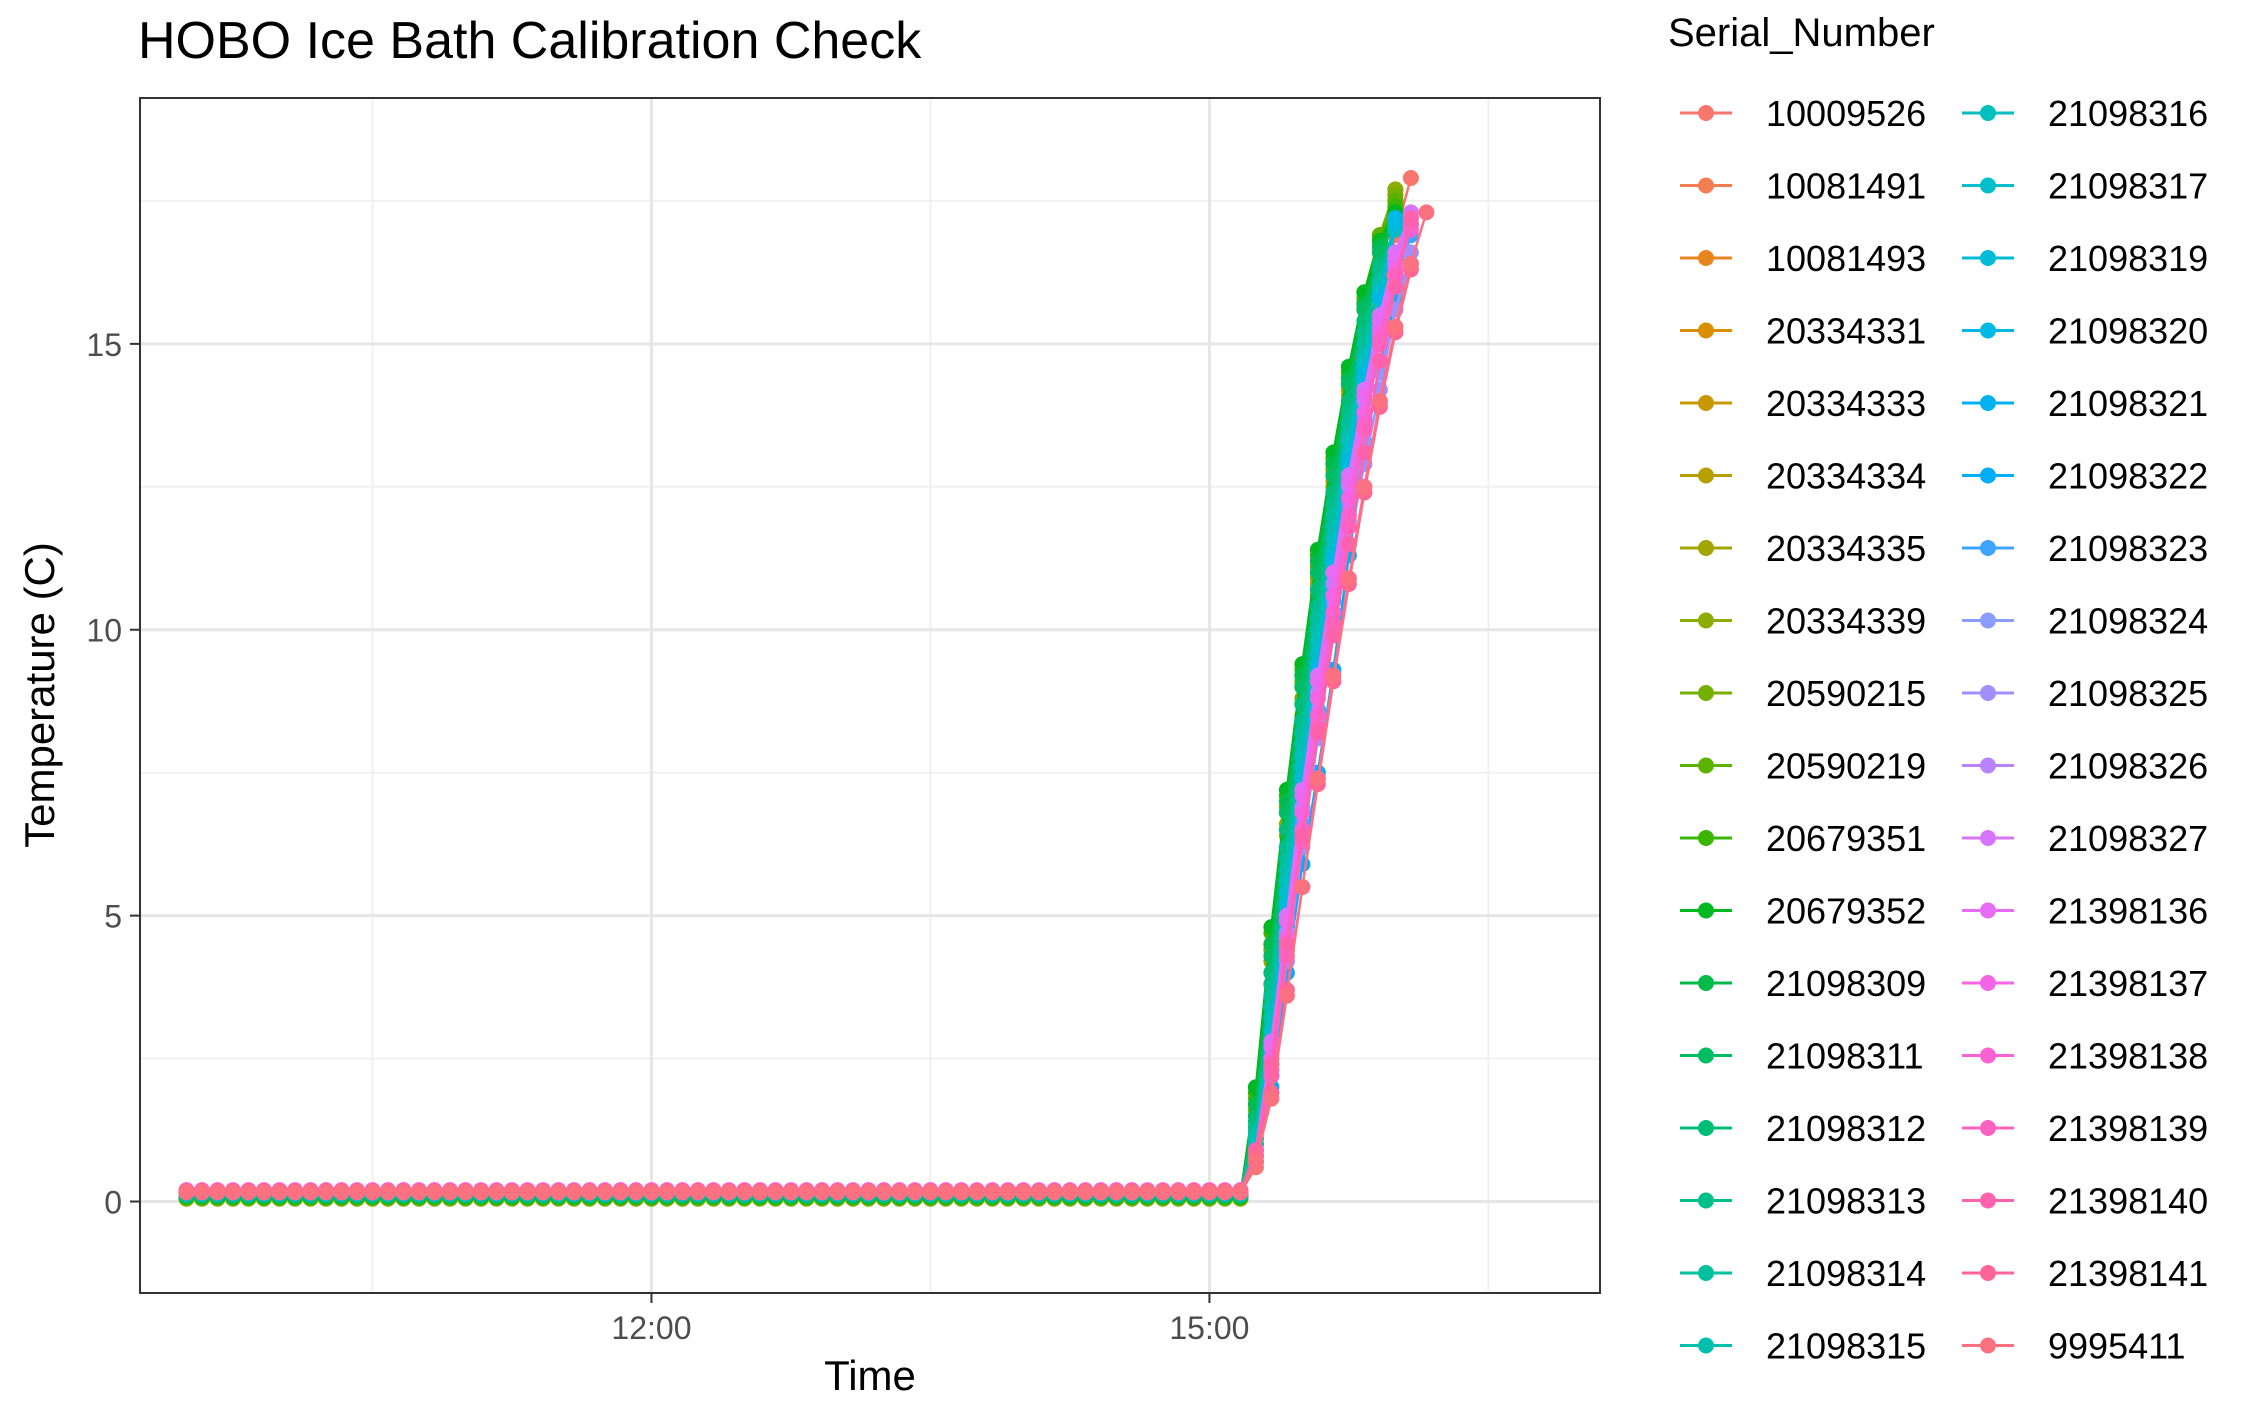 This screenshot has height=1422, width=2244. What do you see at coordinates (2128, 1273) in the screenshot?
I see `legend-label: 21398141` at bounding box center [2128, 1273].